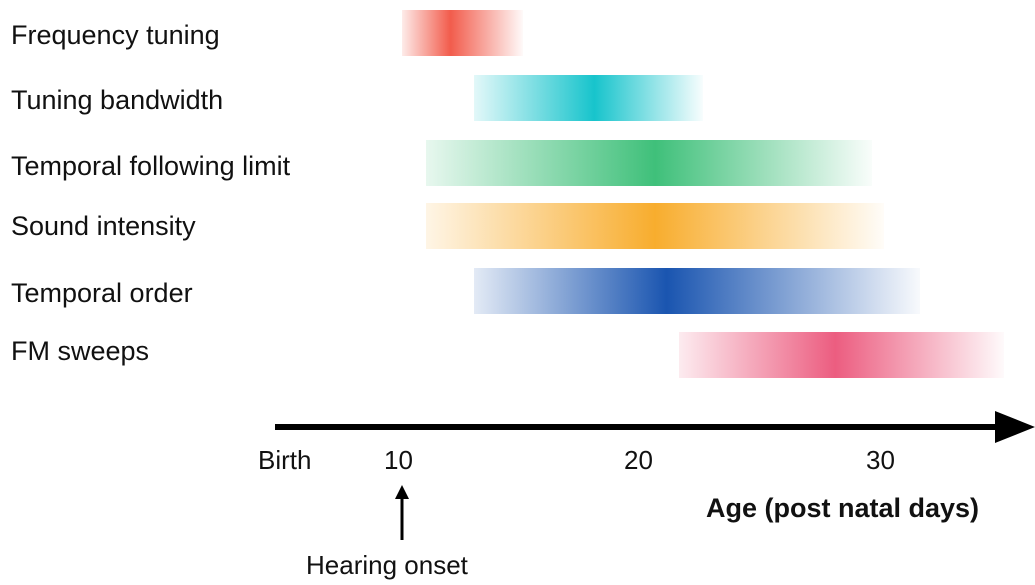 The height and width of the screenshot is (585, 1035). What do you see at coordinates (638, 460) in the screenshot?
I see `tick-20: 20` at bounding box center [638, 460].